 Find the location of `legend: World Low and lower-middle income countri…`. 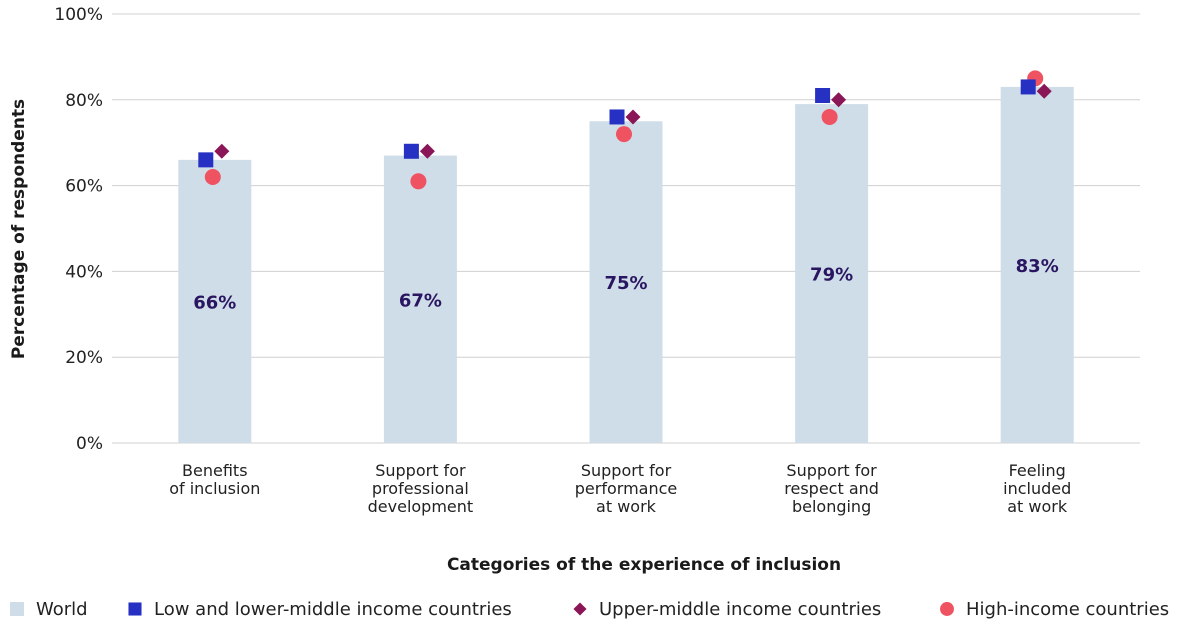

legend: World Low and lower-middle income countri… is located at coordinates (589, 609).